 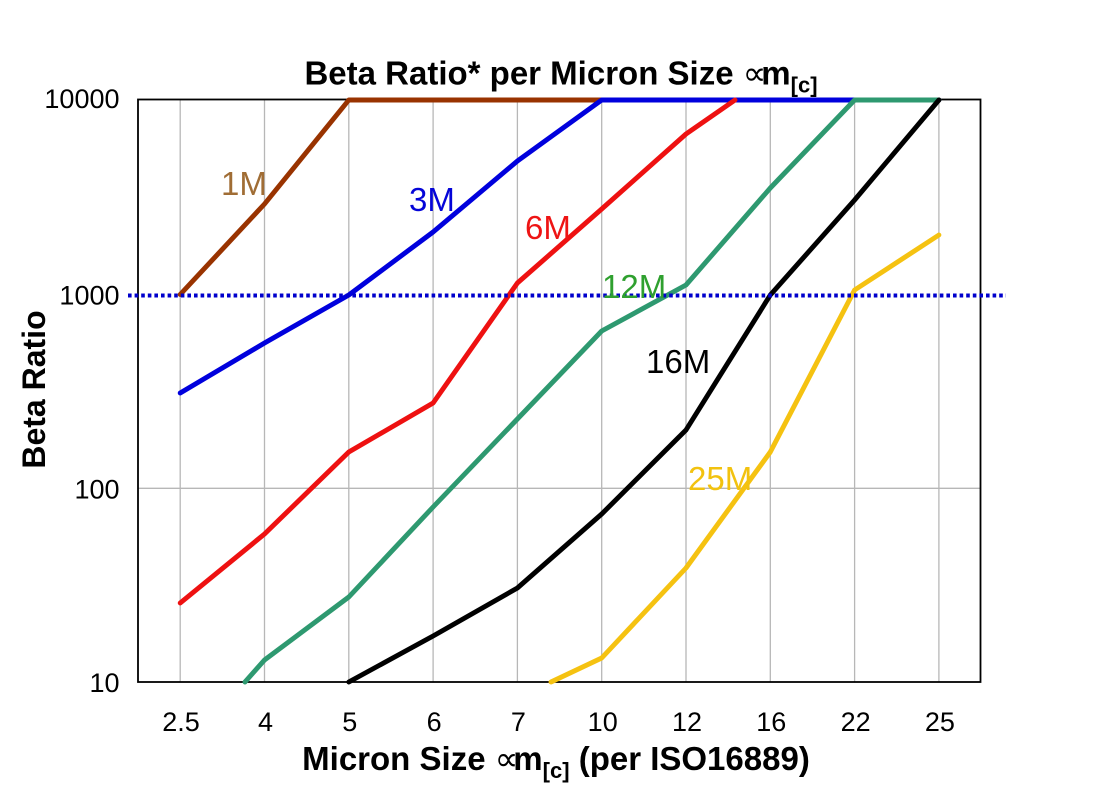 What do you see at coordinates (181, 722) in the screenshot?
I see `svg-text: 2.5` at bounding box center [181, 722].